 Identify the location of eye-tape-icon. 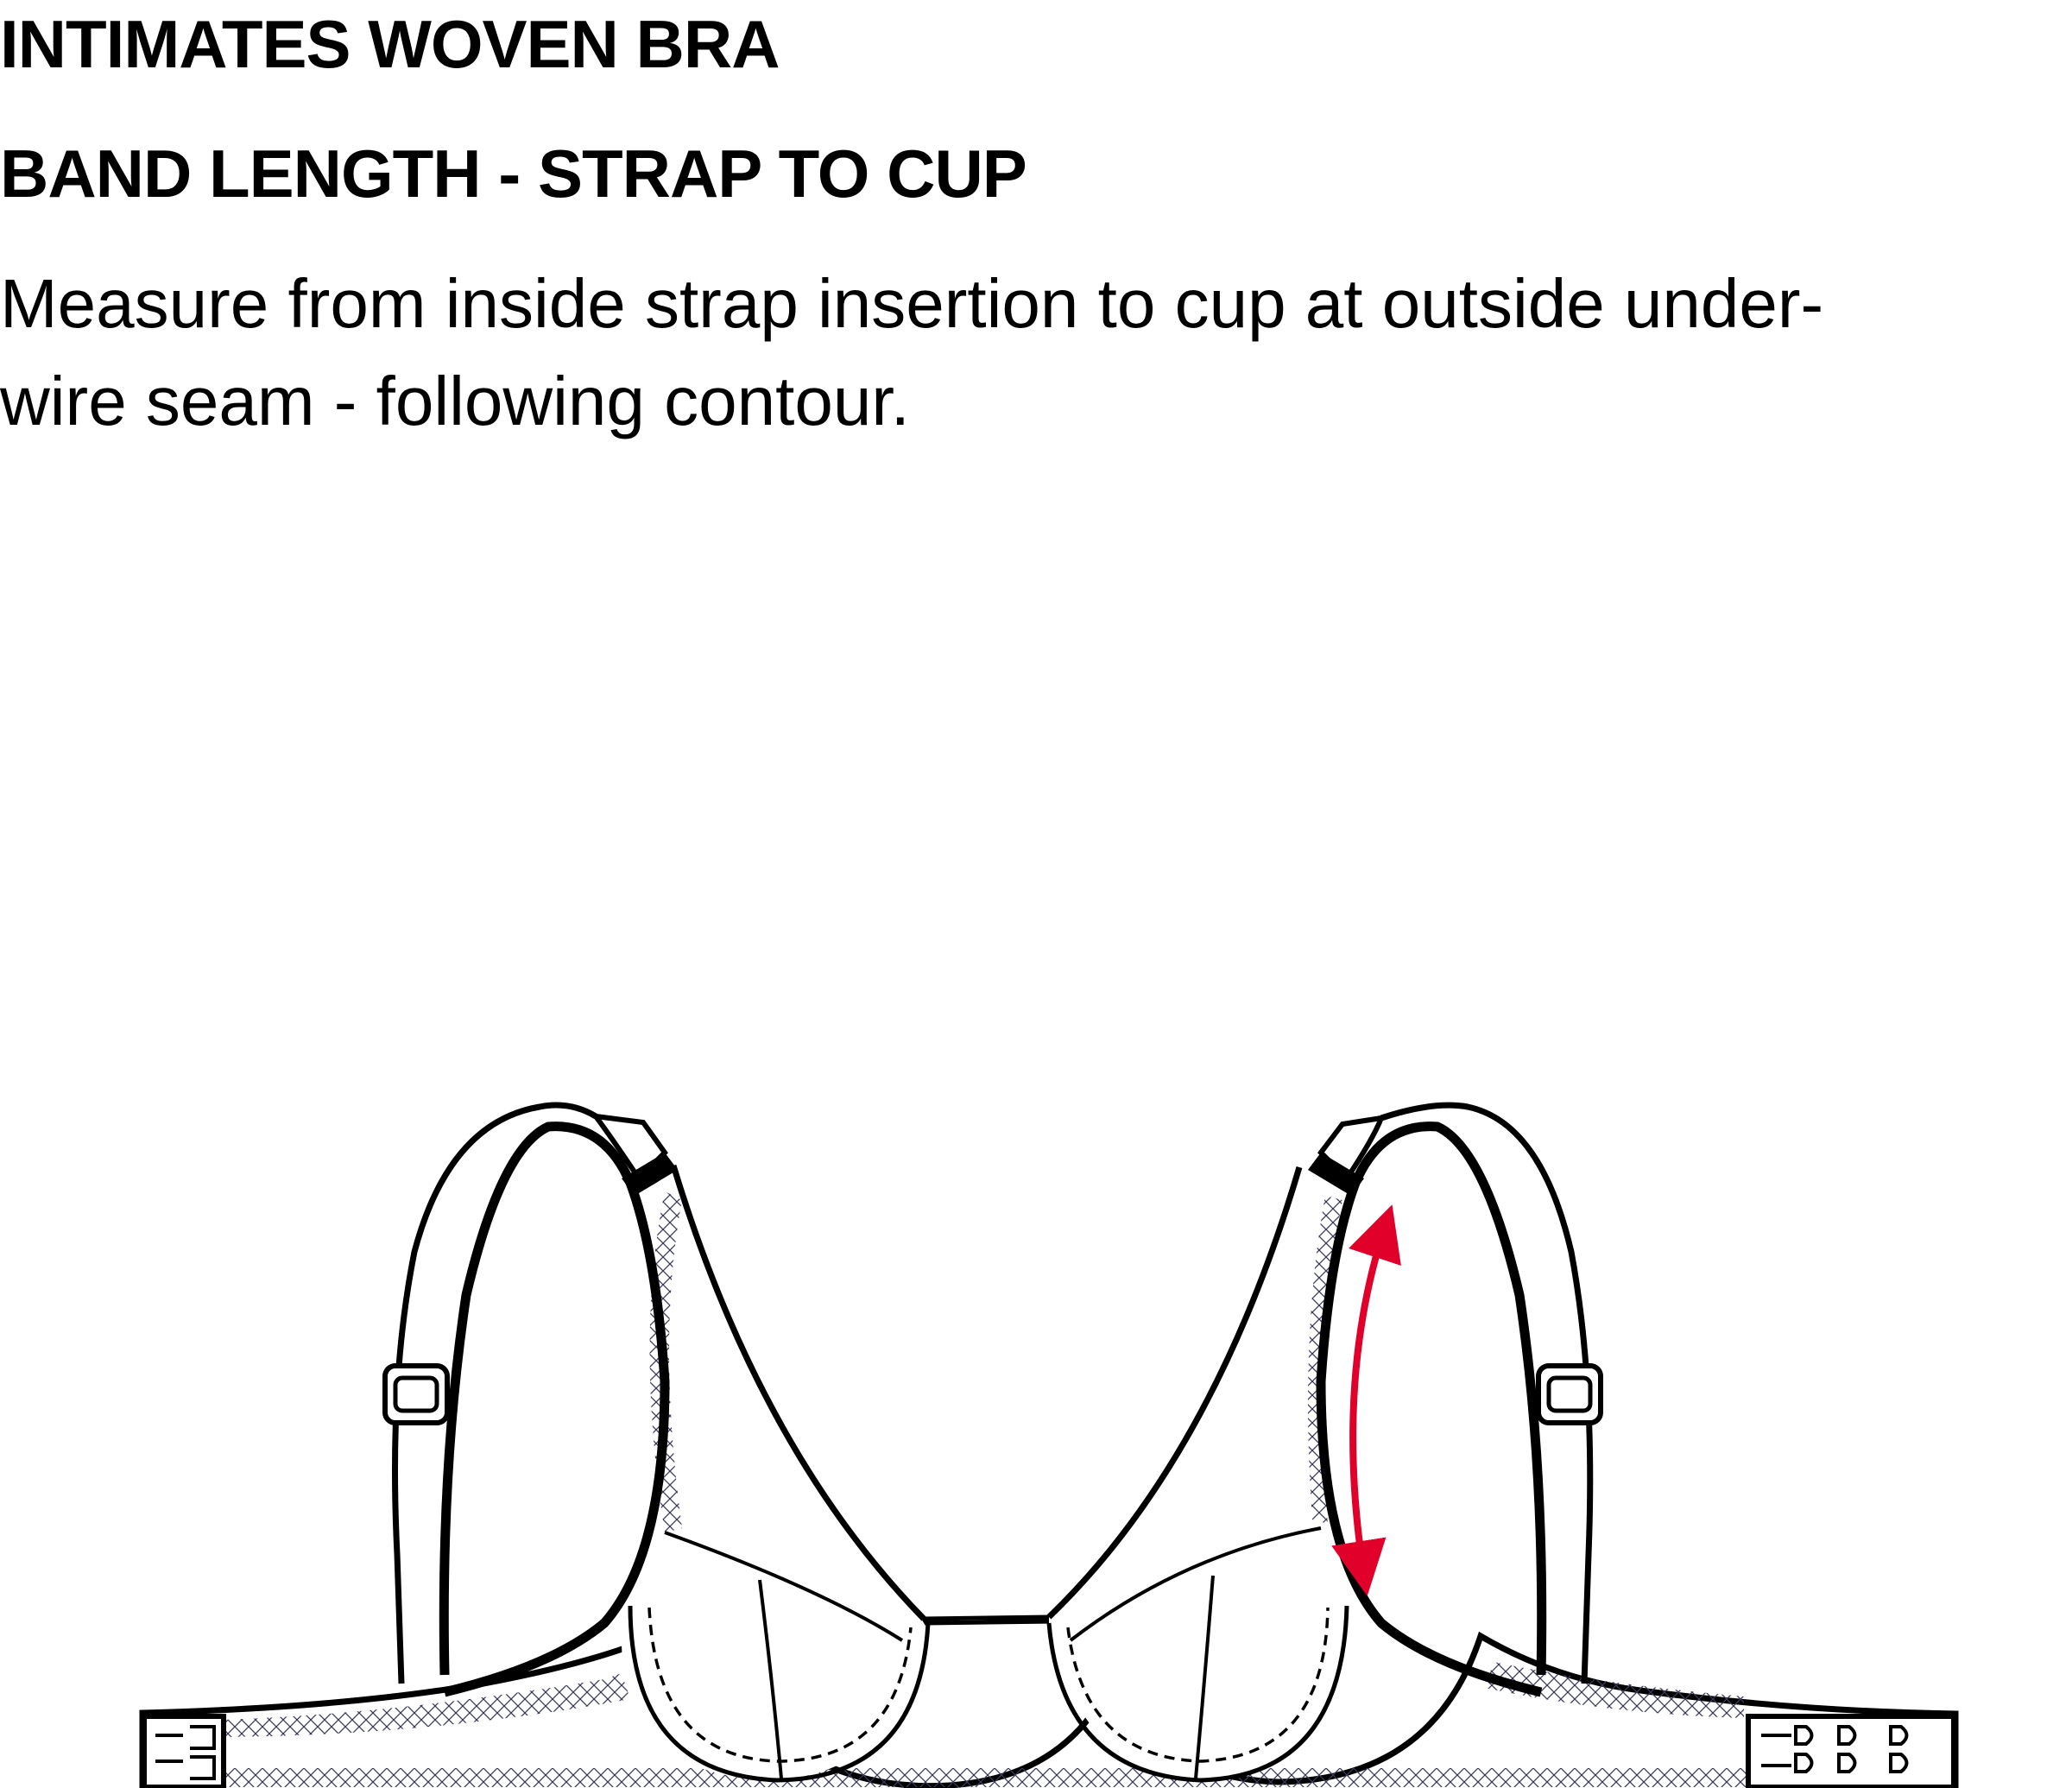
(185, 1752).